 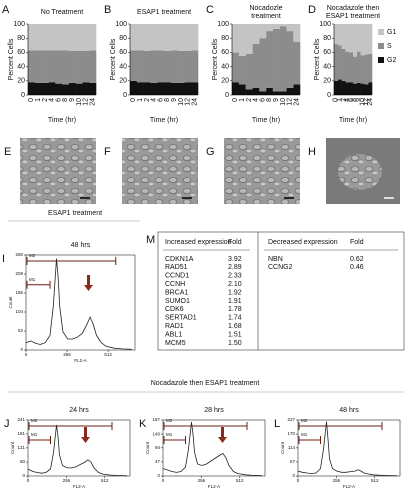 What do you see at coordinates (19, 311) in the screenshot?
I see `y-tick-label: 104` at bounding box center [19, 311].